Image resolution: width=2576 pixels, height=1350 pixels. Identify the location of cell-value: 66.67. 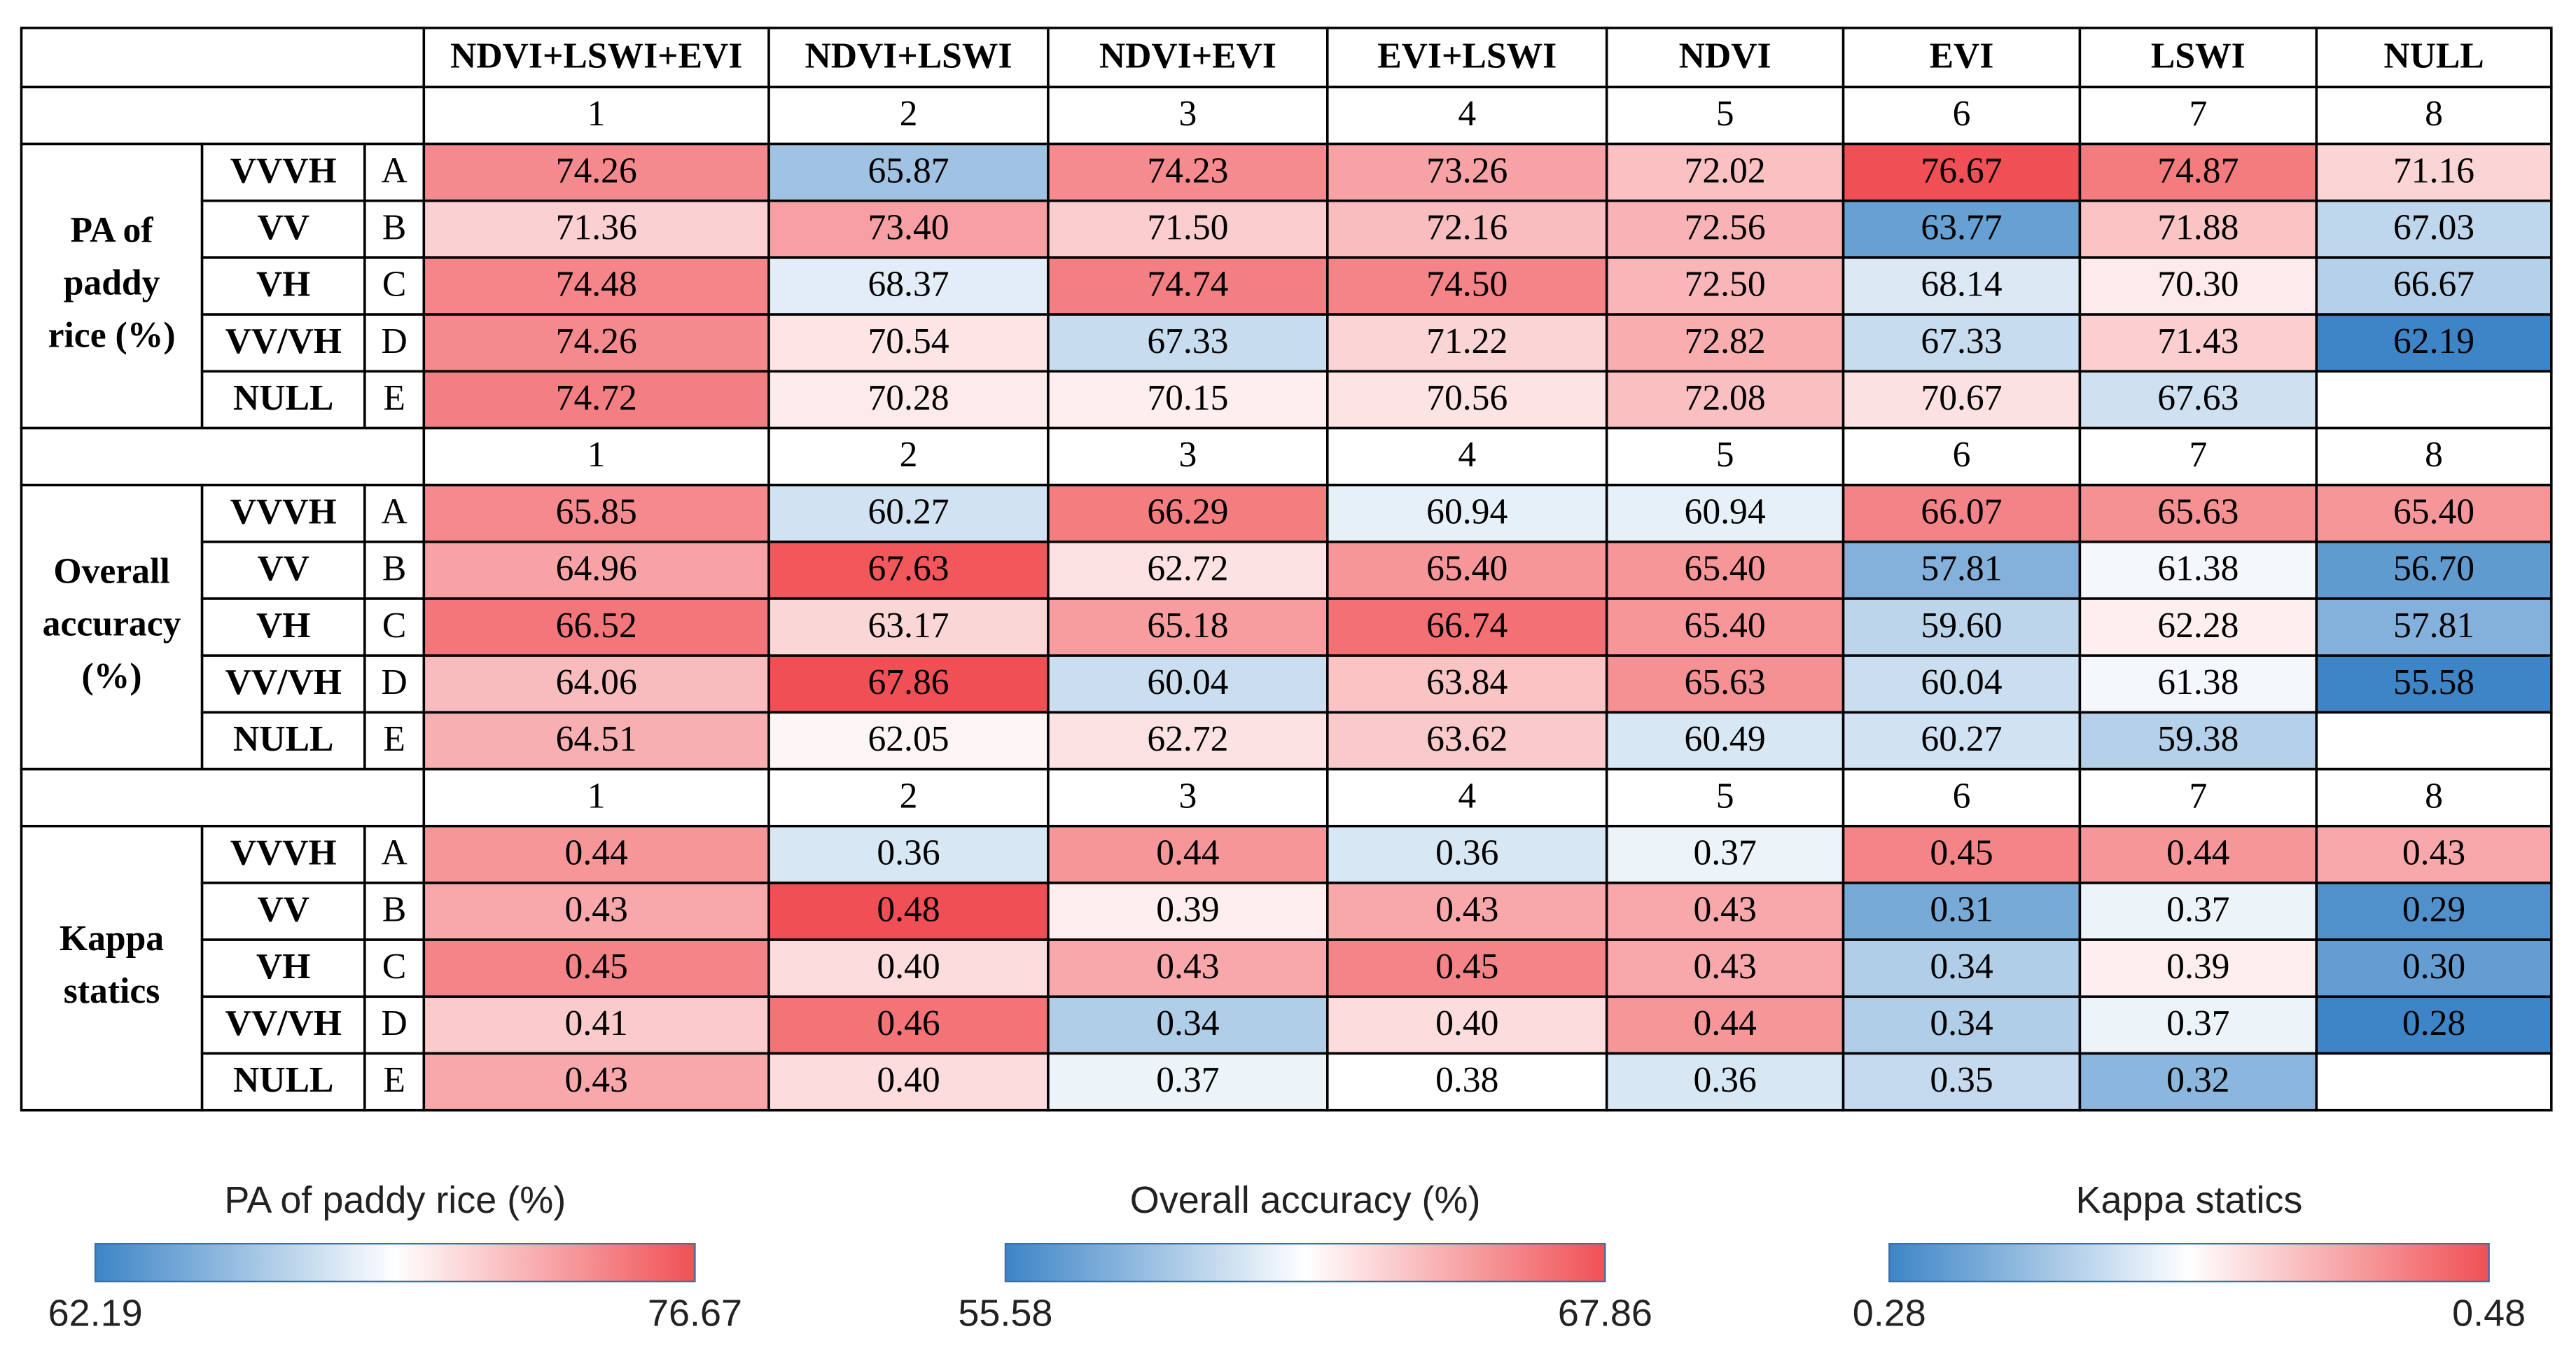
(2433, 285).